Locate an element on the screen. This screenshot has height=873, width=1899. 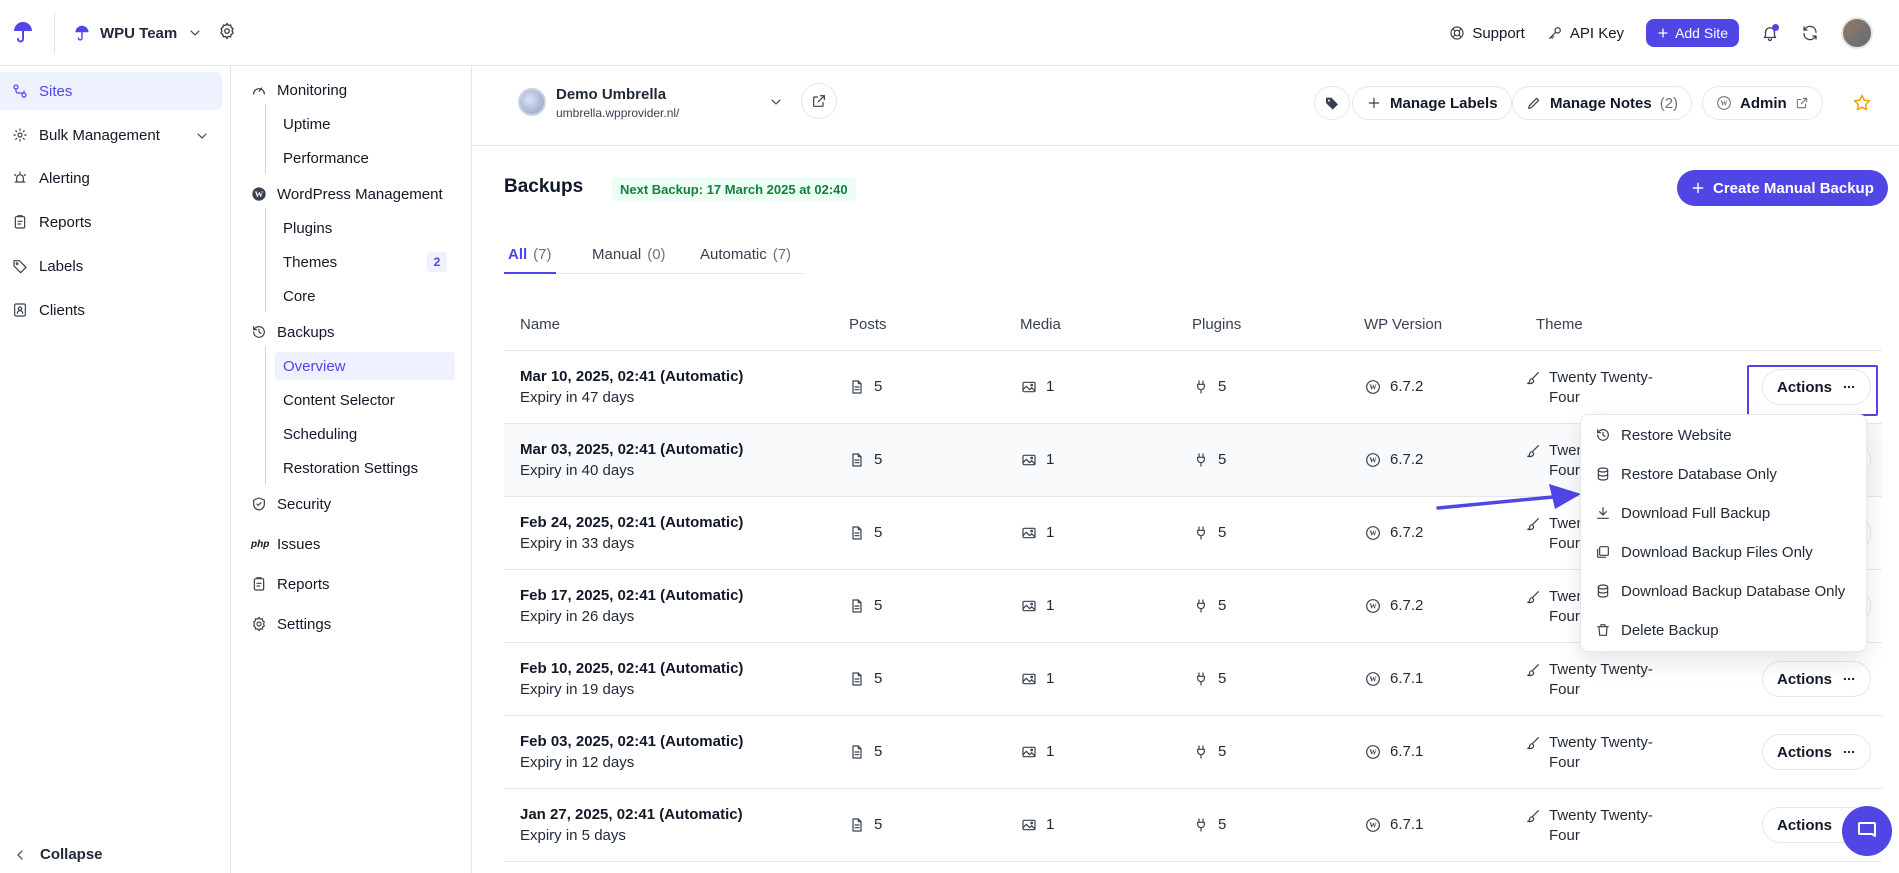
create-manual-backup-button: Create Manual Backup is located at coordinates (1782, 188).